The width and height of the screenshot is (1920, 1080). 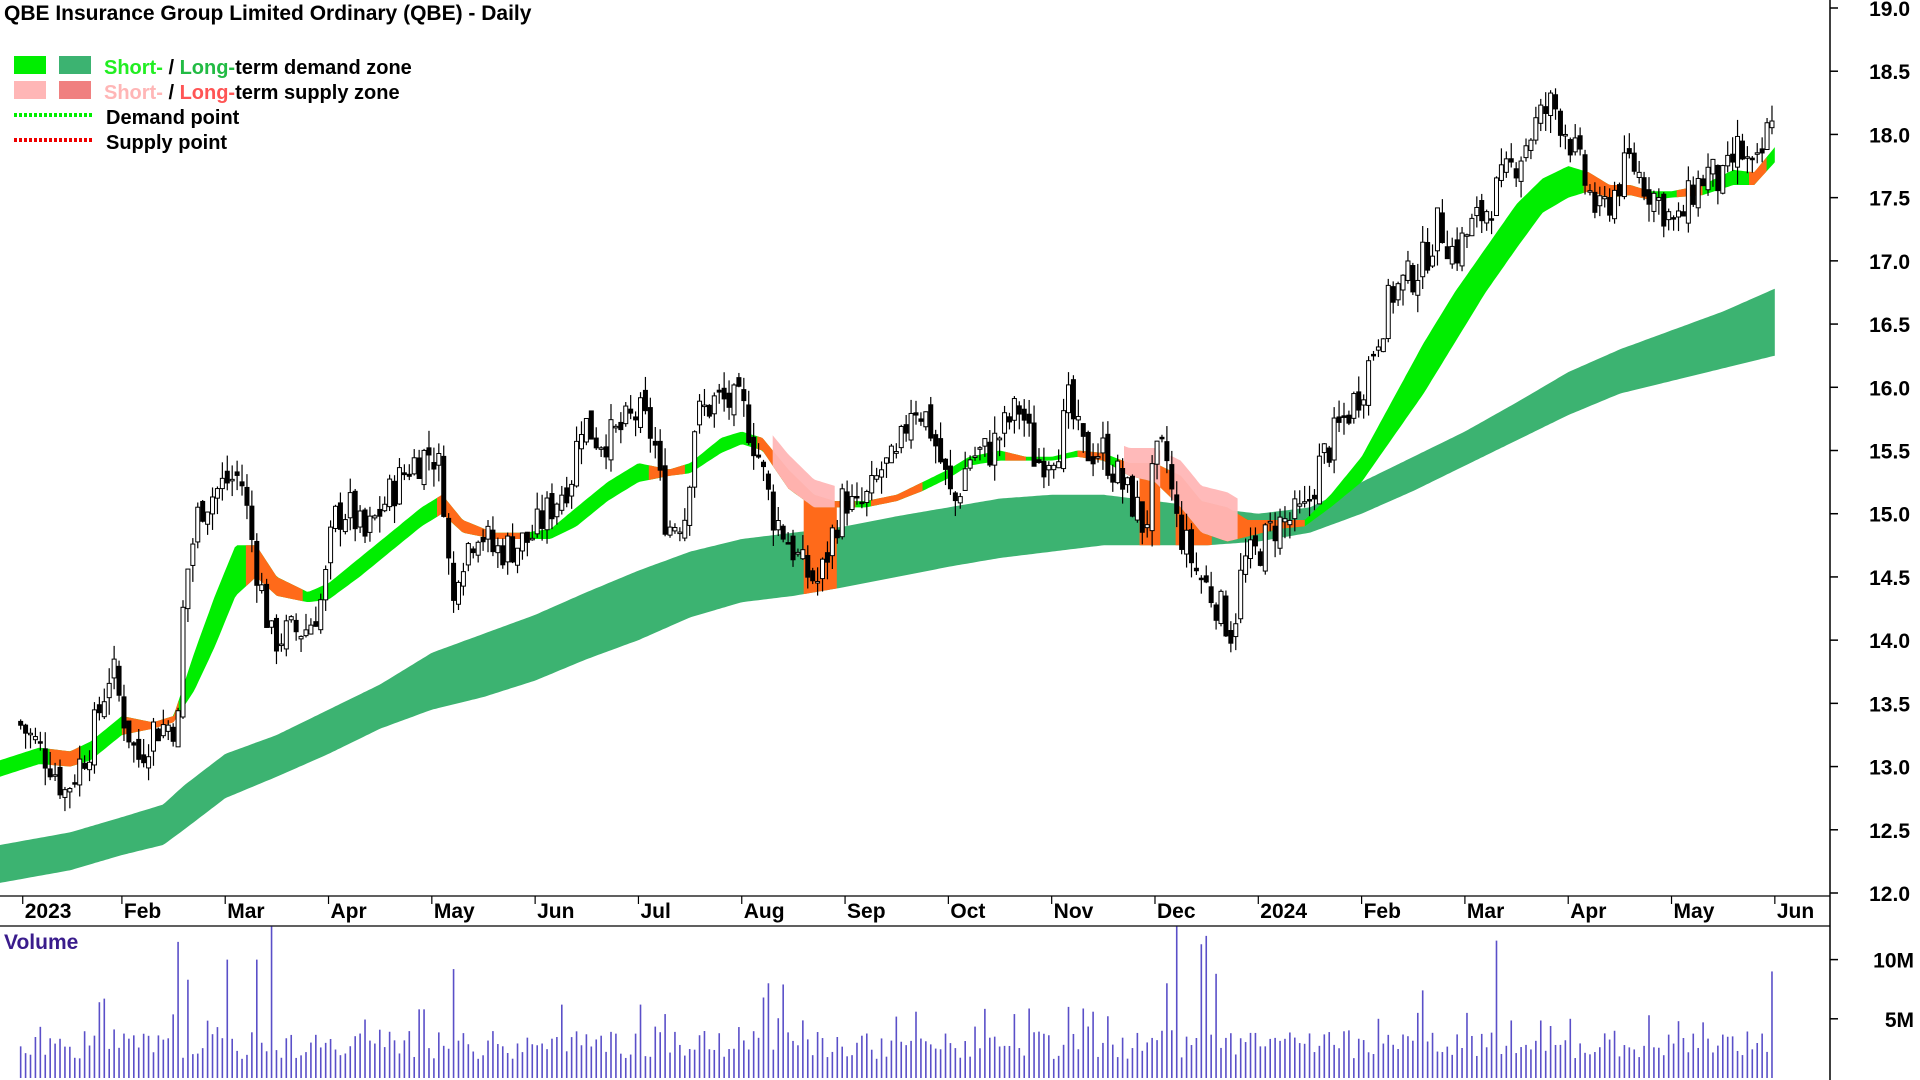 What do you see at coordinates (1889, 10) in the screenshot?
I see `price-tick-label: 19.0` at bounding box center [1889, 10].